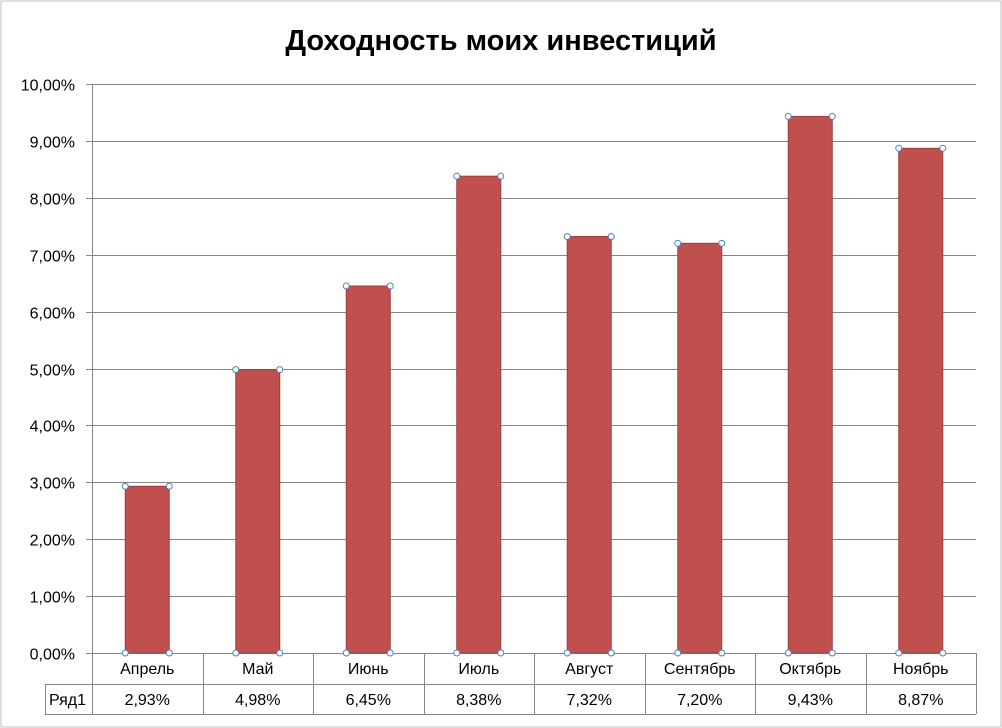  Describe the element at coordinates (147, 669) in the screenshot. I see `category-label: Апрель` at that location.